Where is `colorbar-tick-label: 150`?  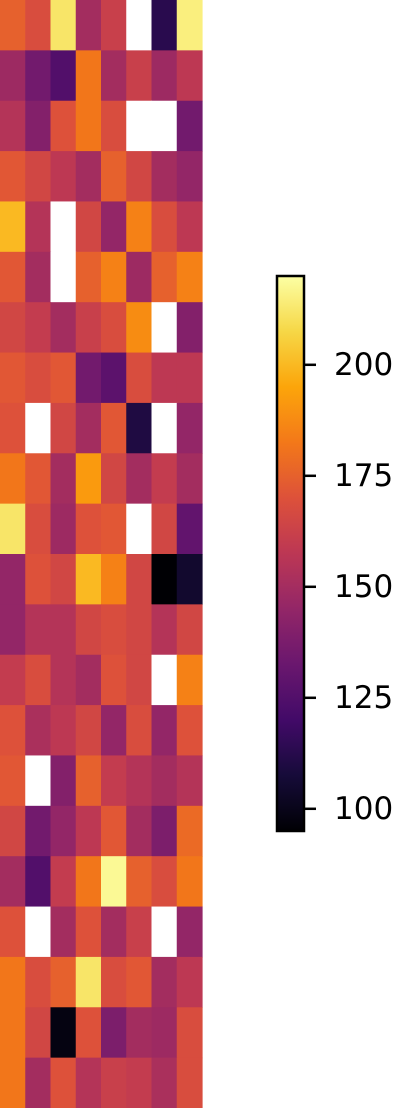 colorbar-tick-label: 150 is located at coordinates (363, 587).